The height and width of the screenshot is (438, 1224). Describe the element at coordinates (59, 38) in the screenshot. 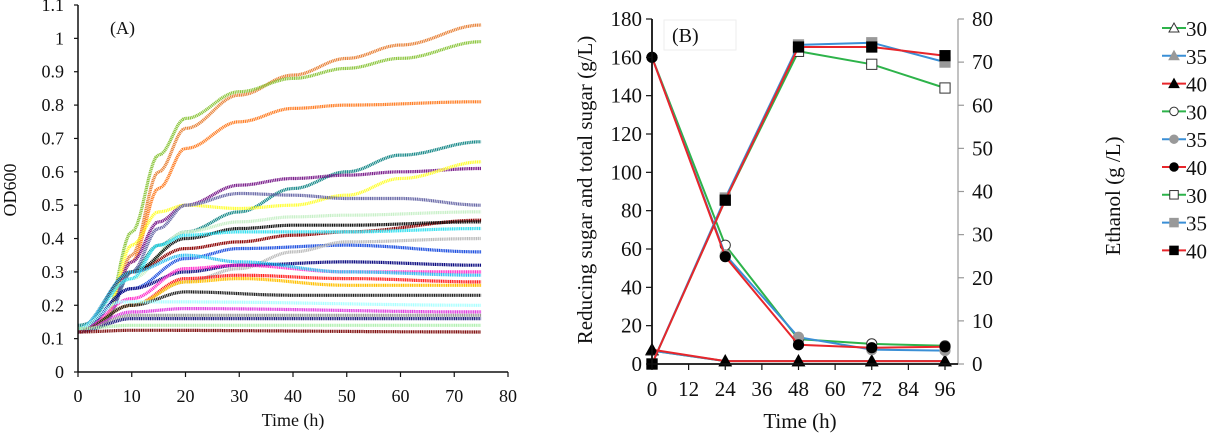

I see `panel-a-y-tick-label: 1` at that location.